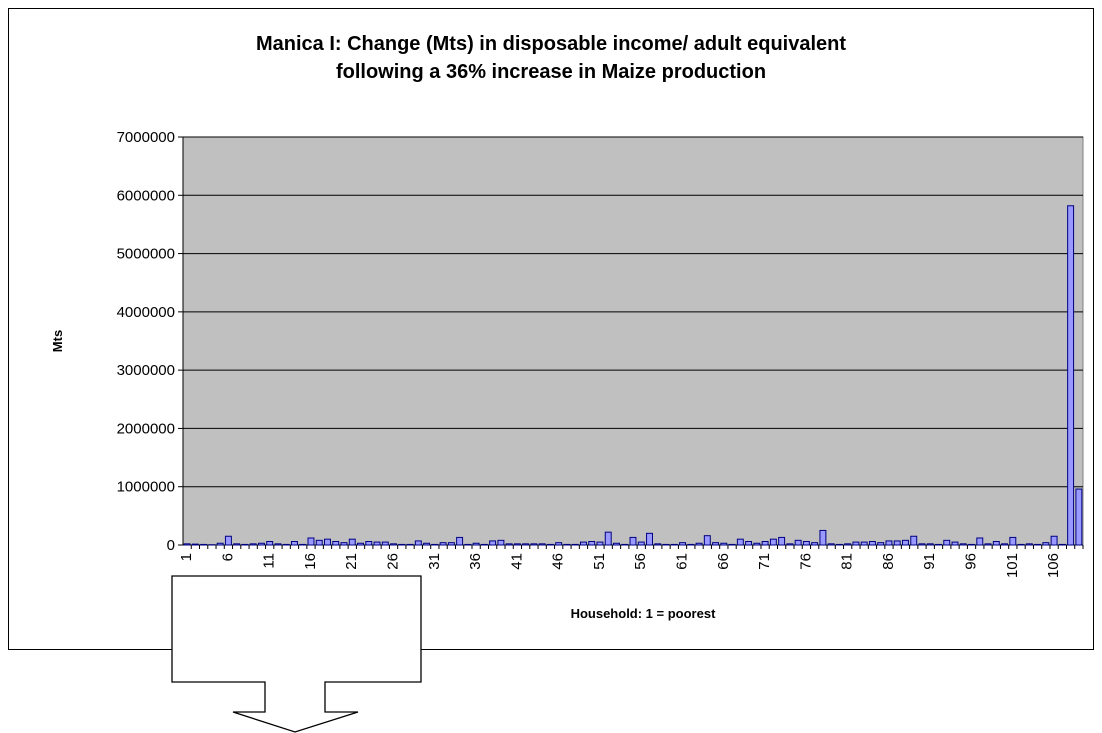  Describe the element at coordinates (682, 561) in the screenshot. I see `x-tick-label: 61` at that location.